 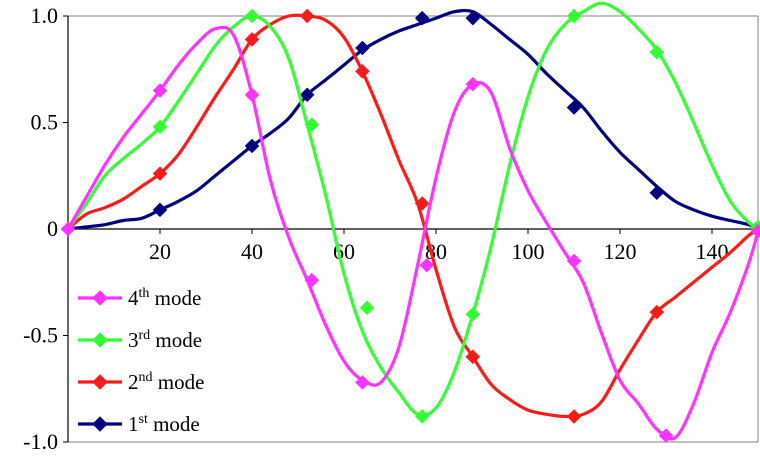 What do you see at coordinates (45, 15) in the screenshot?
I see `y-tick-label: 1.0` at bounding box center [45, 15].